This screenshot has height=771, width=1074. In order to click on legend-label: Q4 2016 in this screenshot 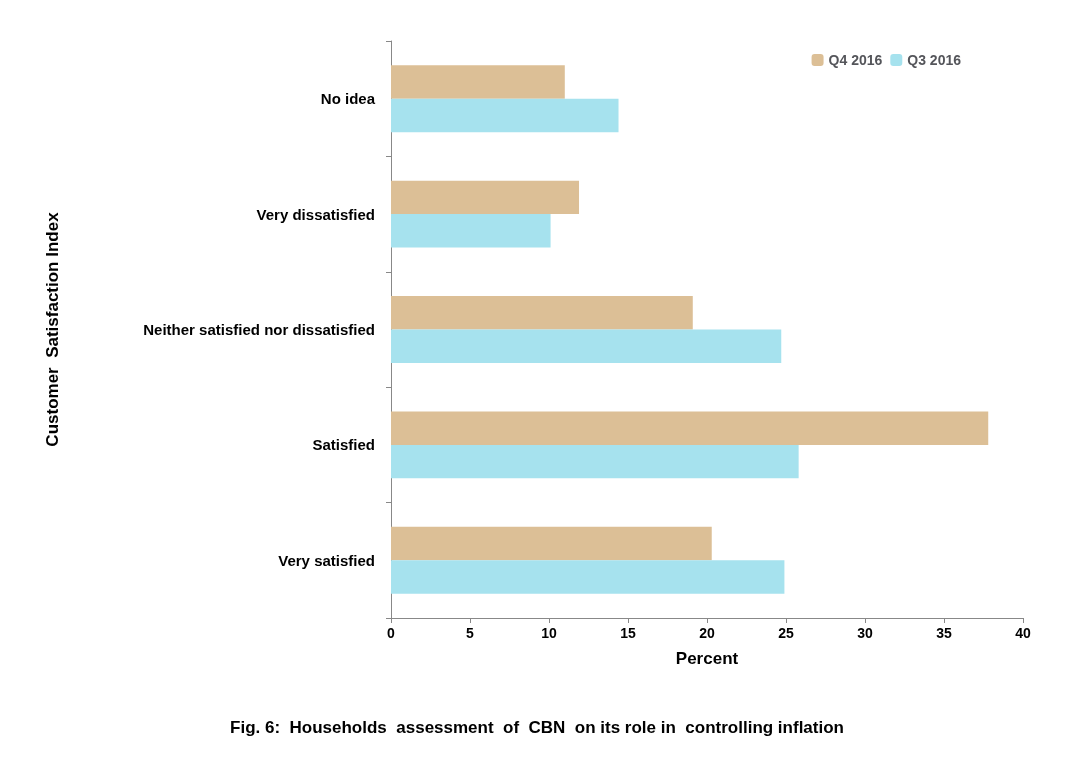, I will do `click(855, 60)`.